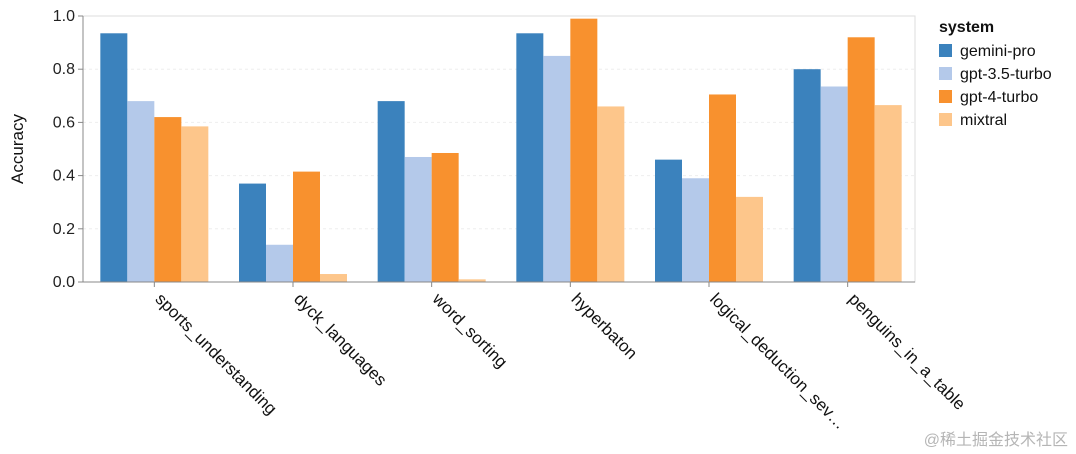  What do you see at coordinates (834, 184) in the screenshot?
I see `bar-gpt-3.5-turbo-penguins_in_a_table` at bounding box center [834, 184].